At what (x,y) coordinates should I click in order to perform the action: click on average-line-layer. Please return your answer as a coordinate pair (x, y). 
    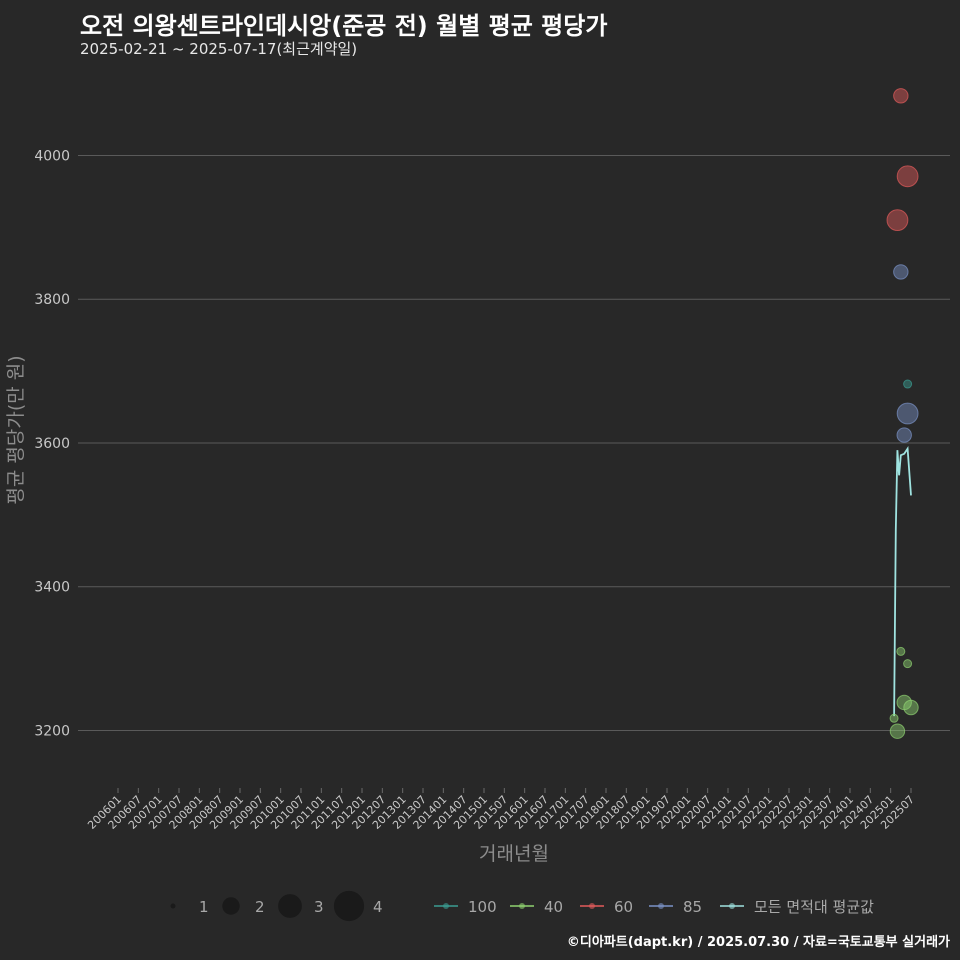
    Looking at the image, I should click on (902, 581).